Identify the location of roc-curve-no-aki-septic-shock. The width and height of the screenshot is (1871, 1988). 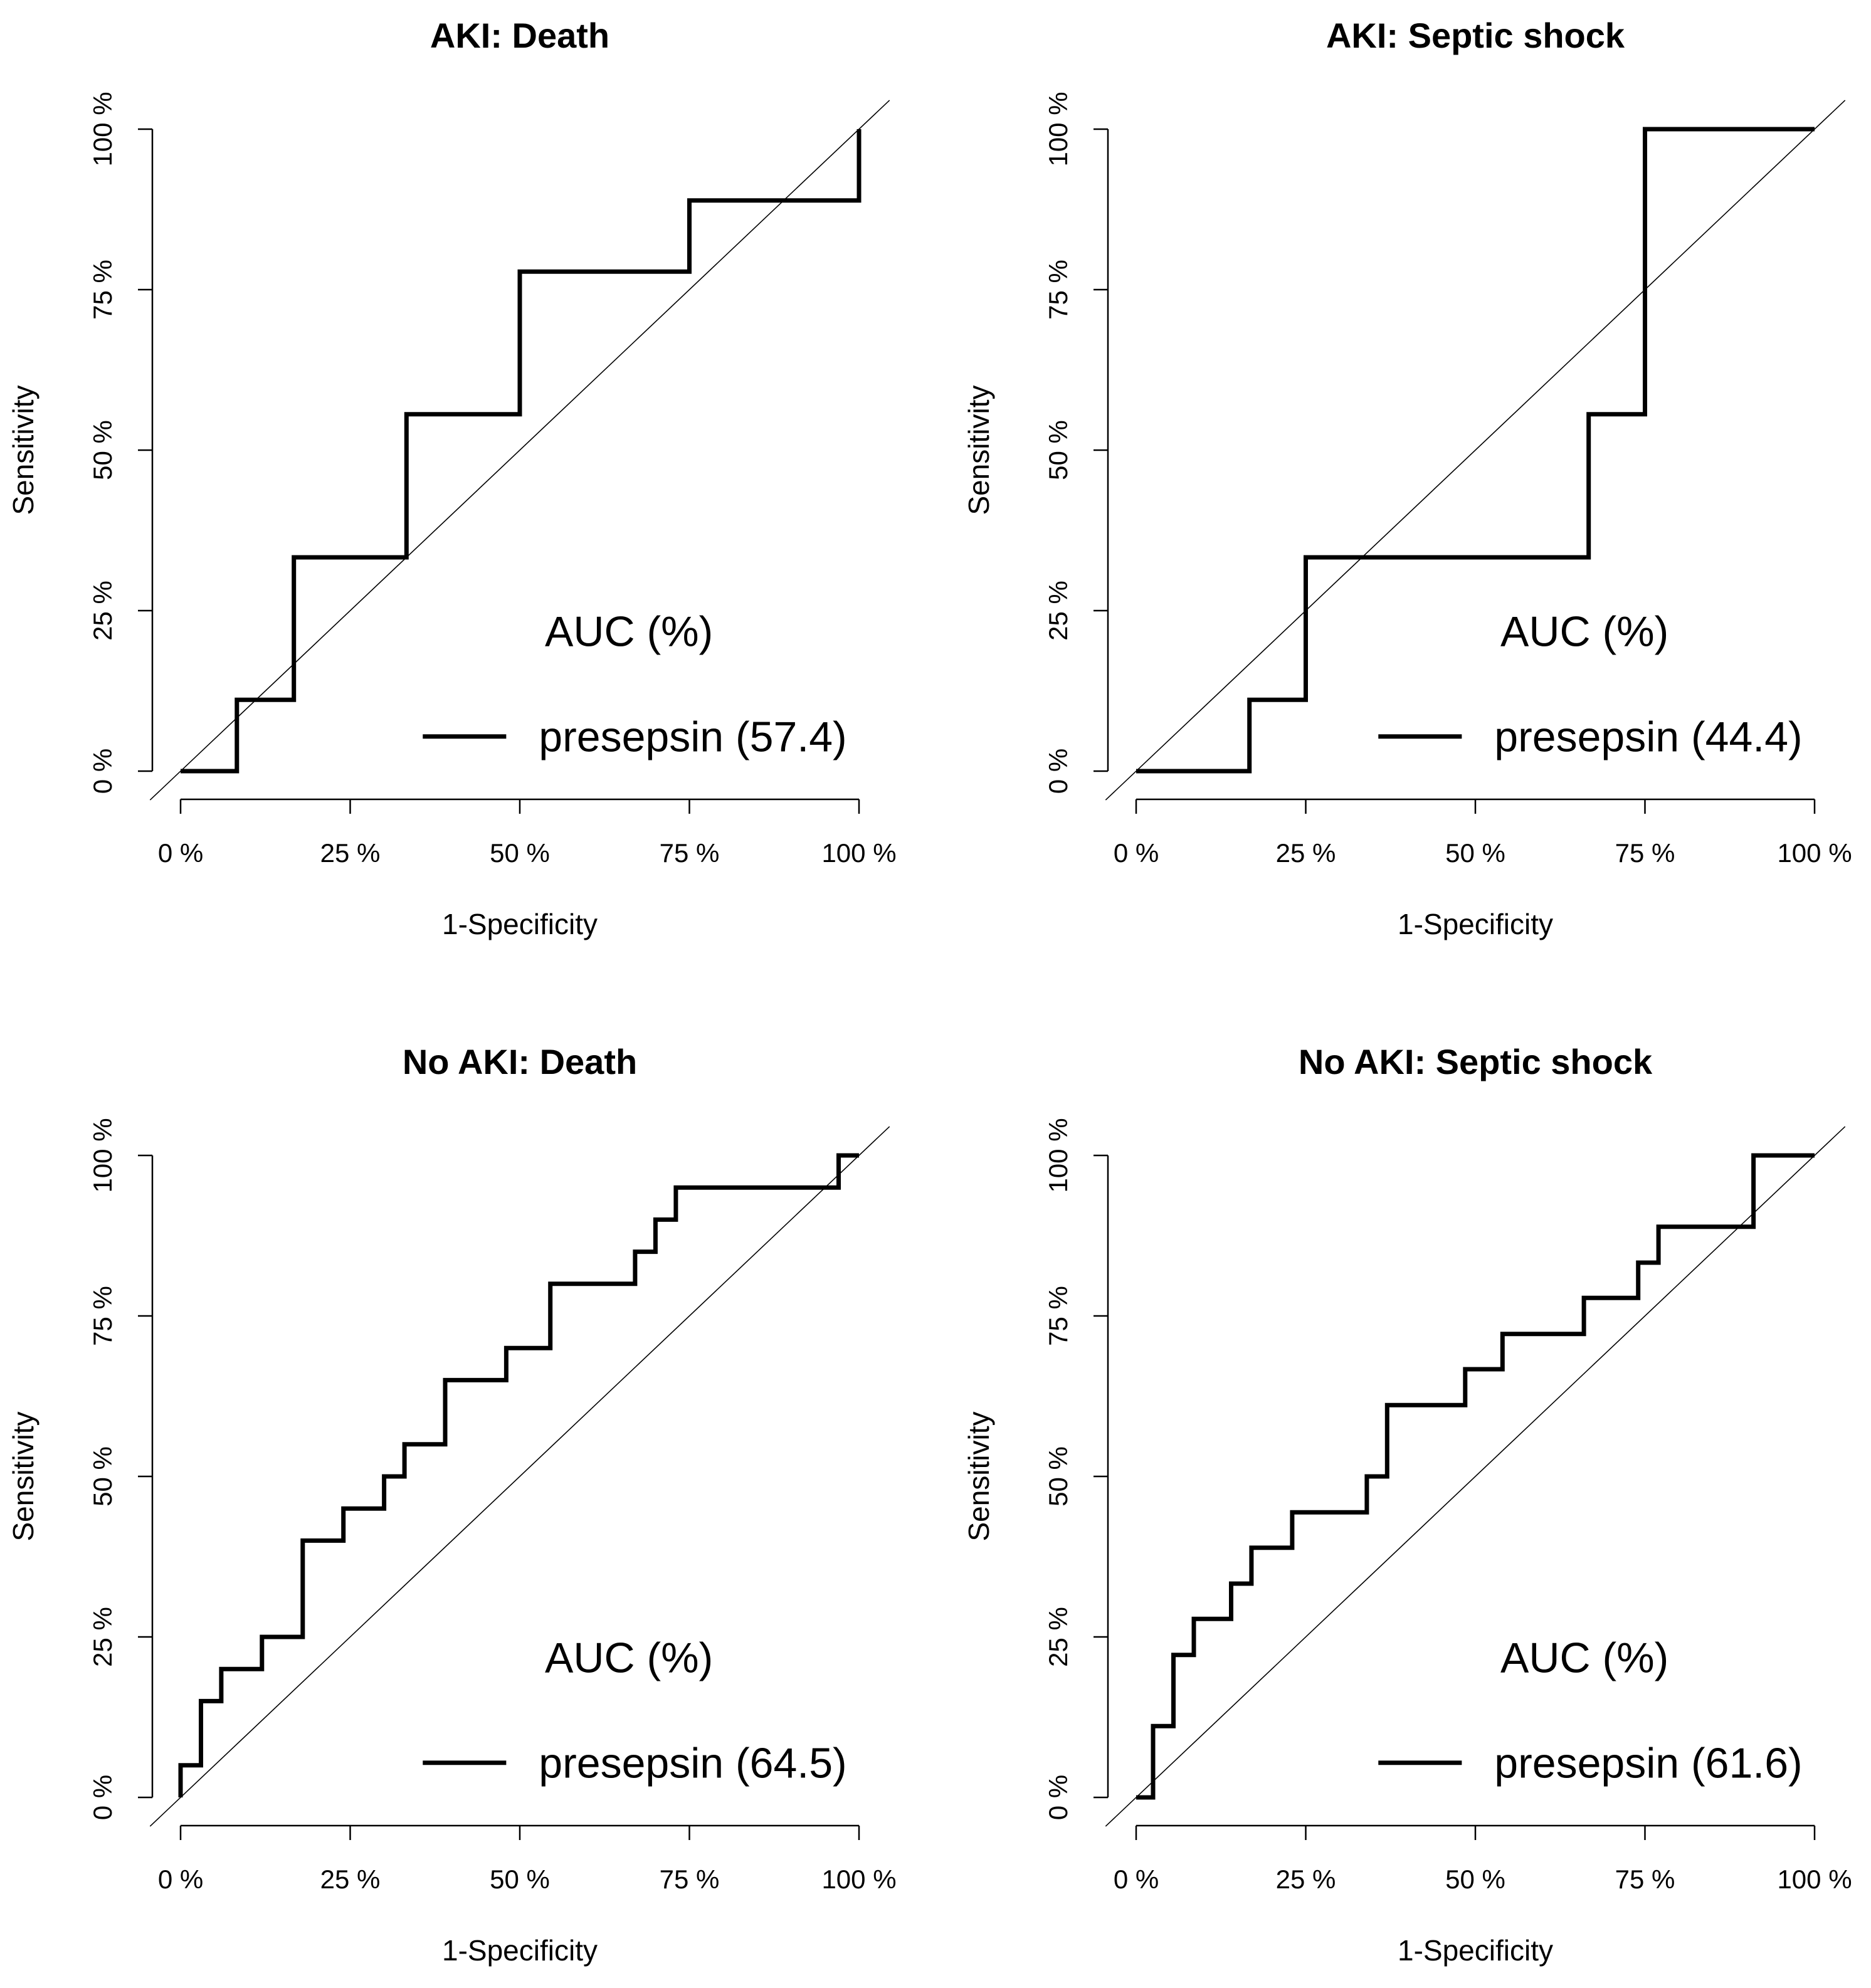
(1475, 1476).